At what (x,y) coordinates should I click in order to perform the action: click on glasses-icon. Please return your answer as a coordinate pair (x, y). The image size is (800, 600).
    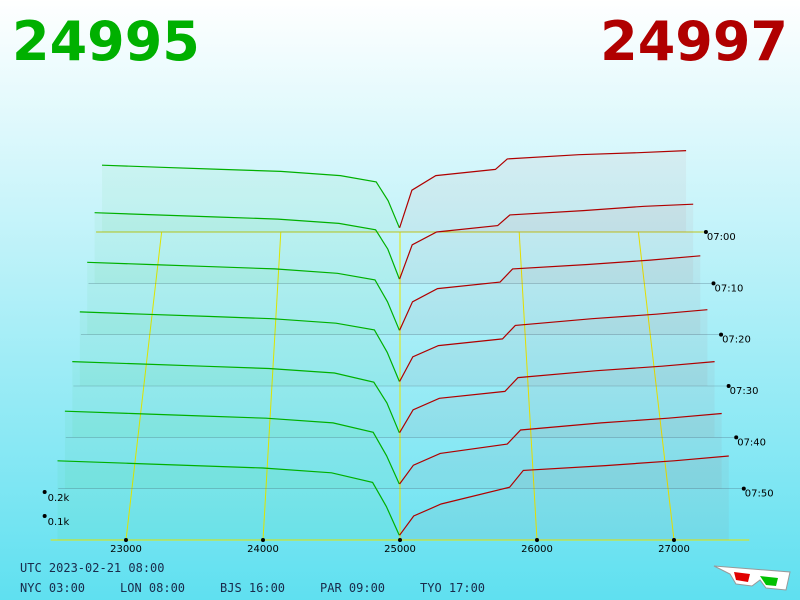
    Looking at the image, I should click on (752, 578).